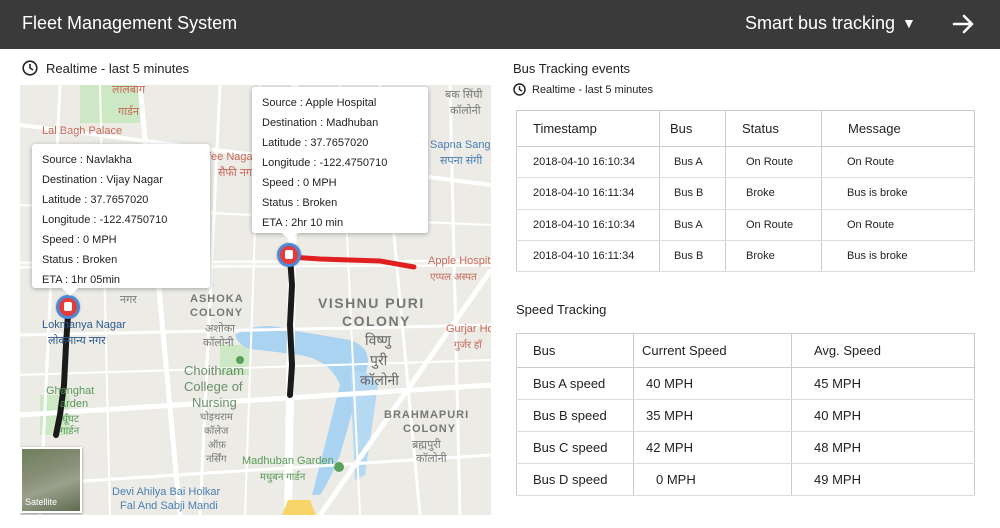 This screenshot has width=1000, height=528. Describe the element at coordinates (773, 256) in the screenshot. I see `table-cell: Broke` at that location.